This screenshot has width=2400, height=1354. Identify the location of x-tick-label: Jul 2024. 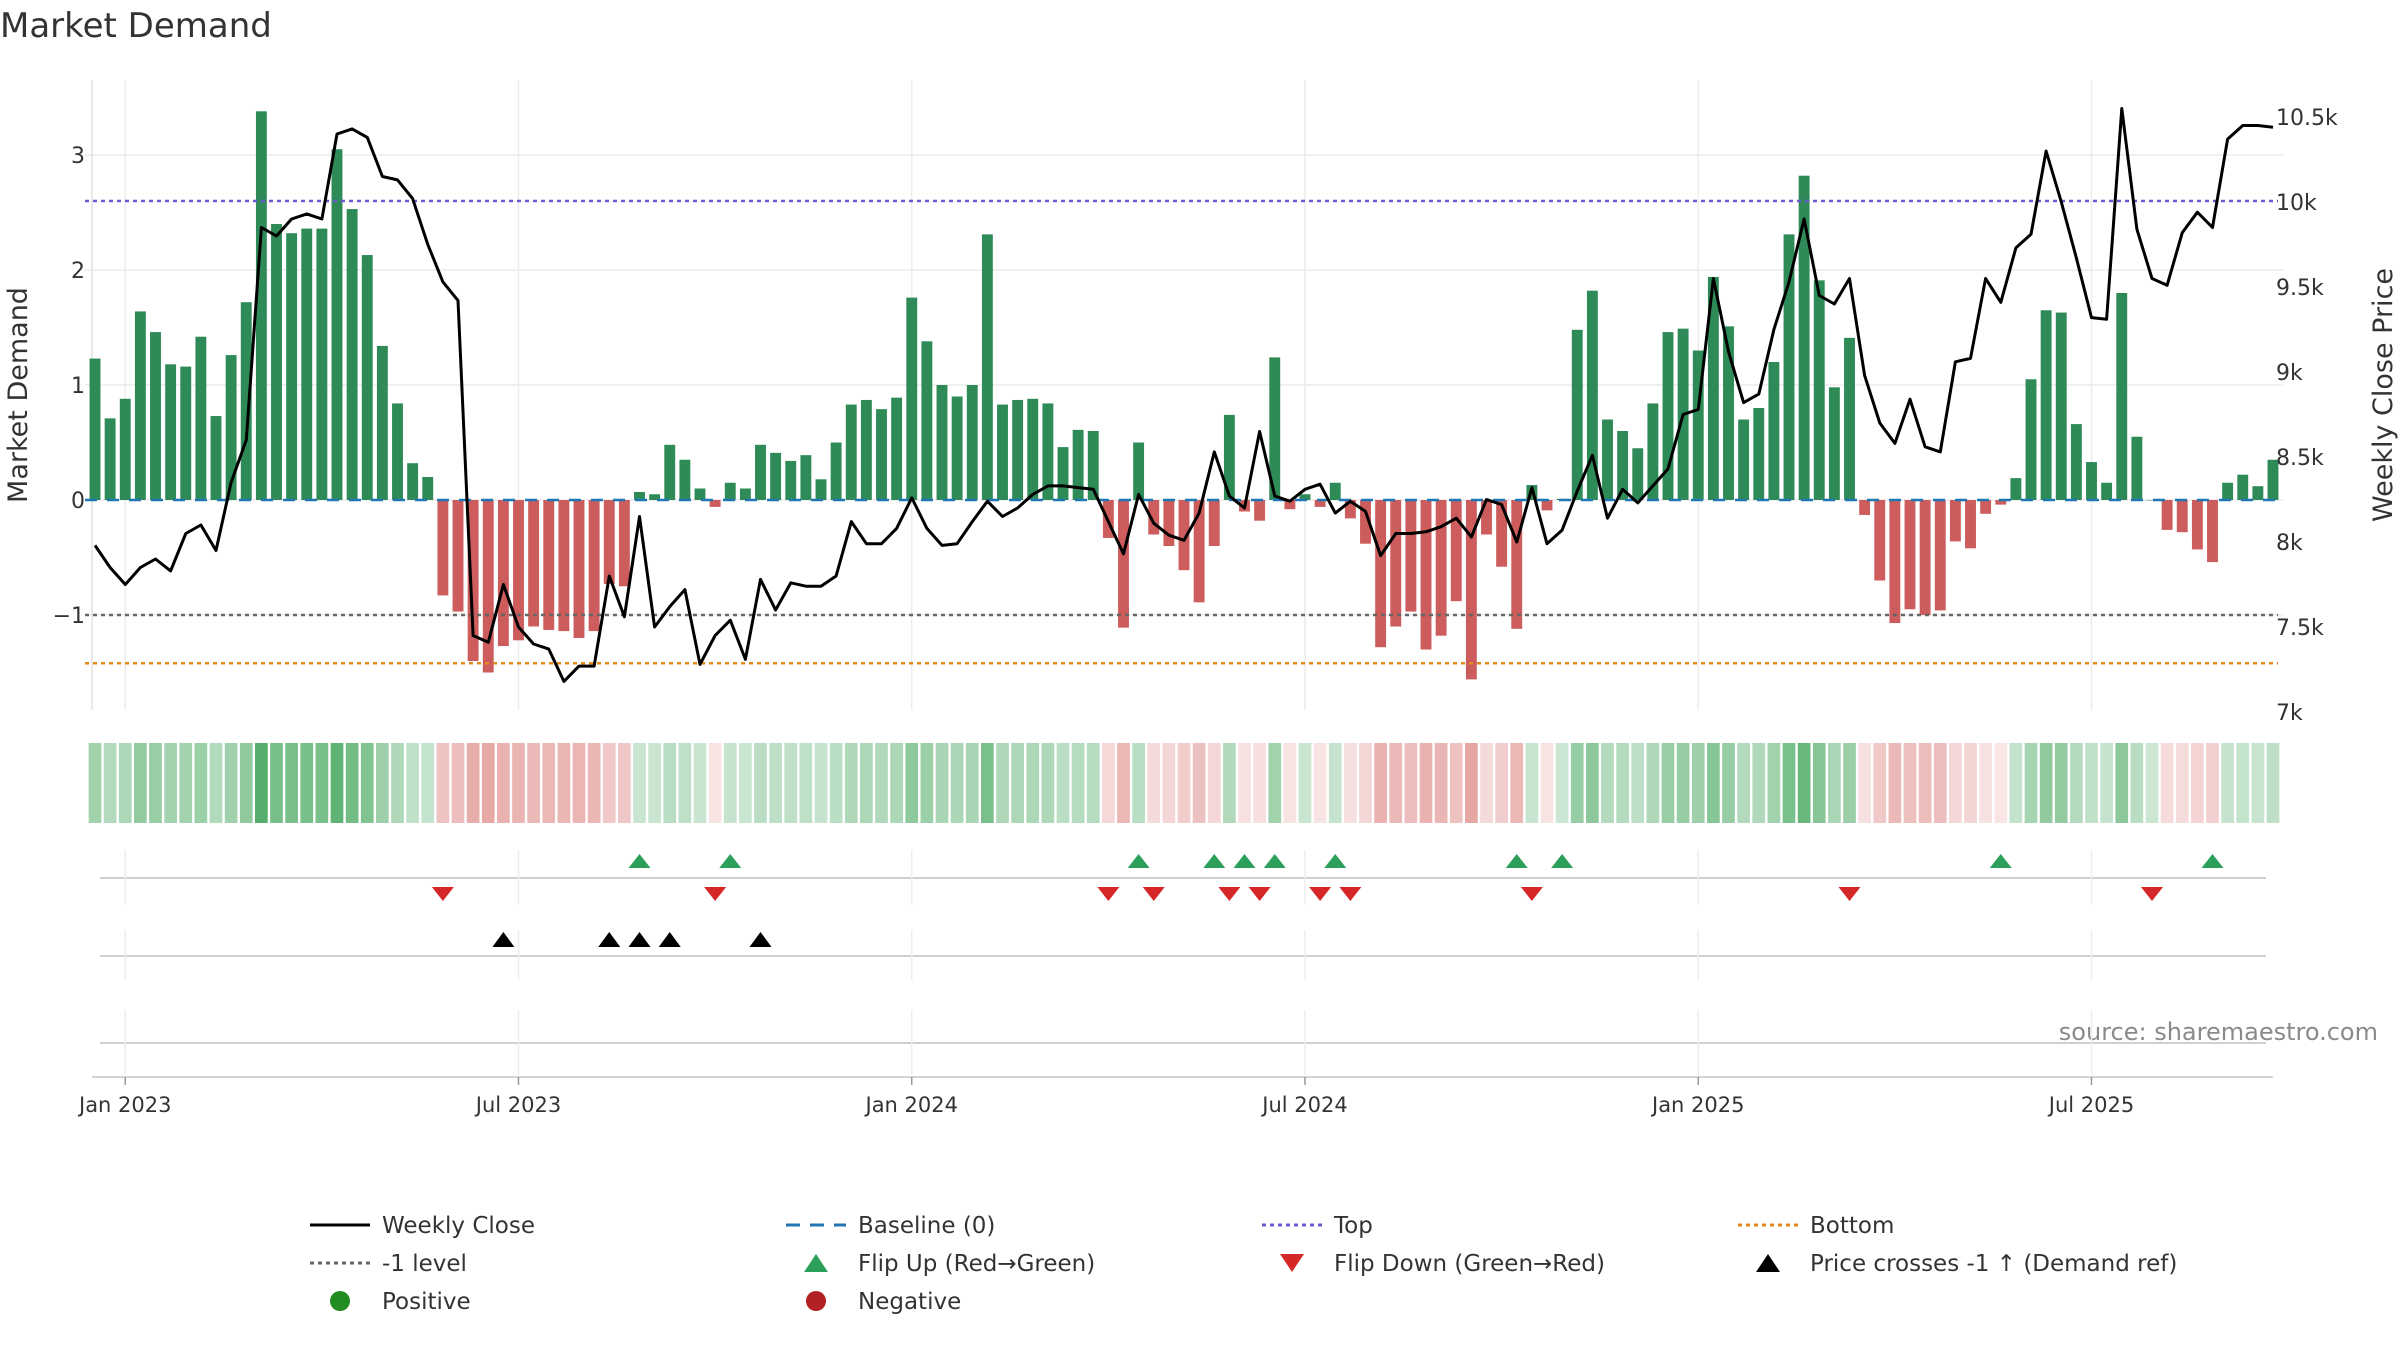
(1303, 1105).